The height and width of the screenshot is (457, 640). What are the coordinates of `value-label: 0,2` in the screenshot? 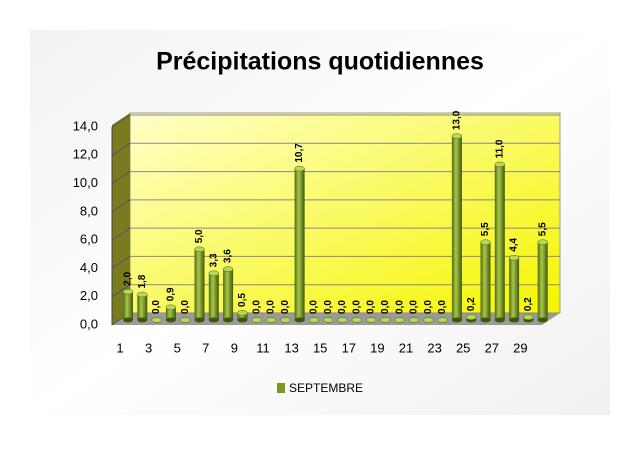 It's located at (471, 304).